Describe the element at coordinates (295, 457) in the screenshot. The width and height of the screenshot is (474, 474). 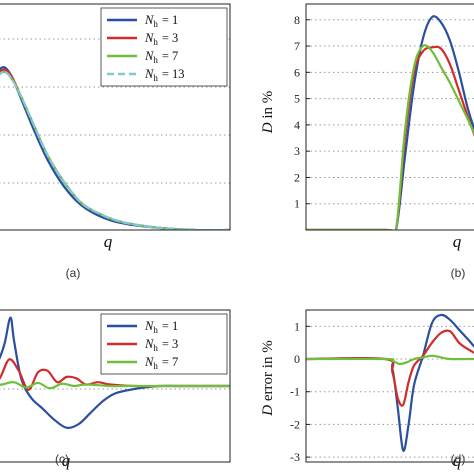
I see `panel-d-ytick-label-4: -3` at that location.